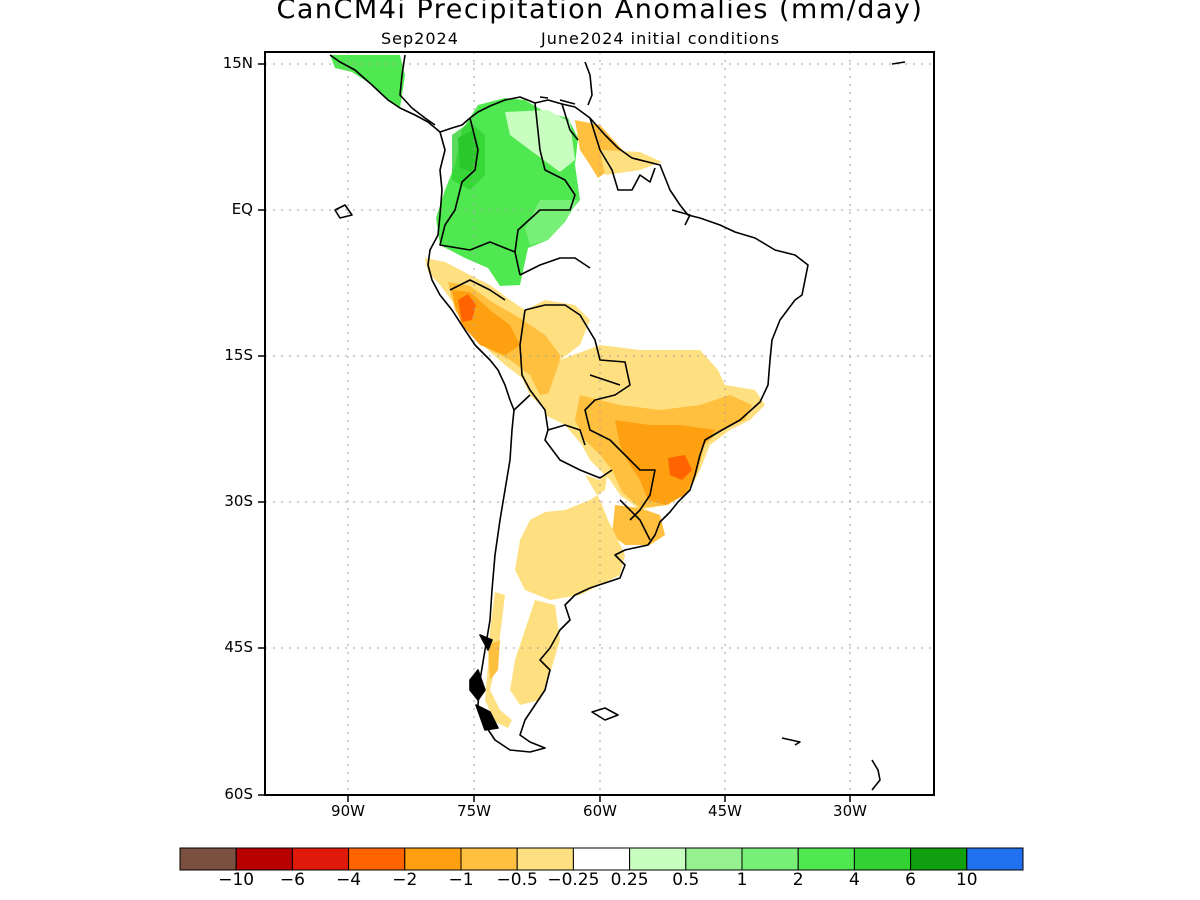 The width and height of the screenshot is (1200, 900). I want to click on lon-label-30w: 30W, so click(850, 811).